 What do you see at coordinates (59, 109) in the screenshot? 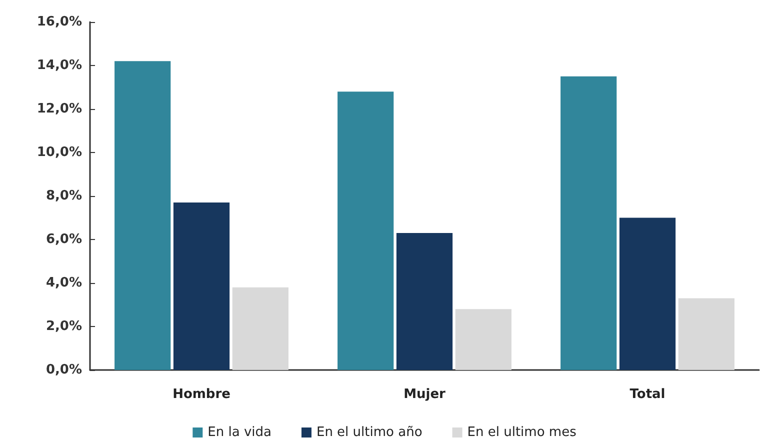
I see `y-tick-label: 12,0%` at bounding box center [59, 109].